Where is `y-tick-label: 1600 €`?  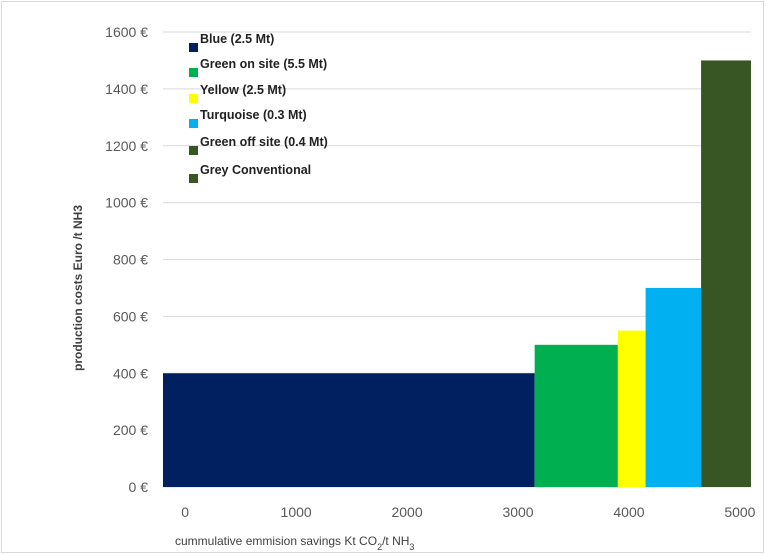
y-tick-label: 1600 € is located at coordinates (126, 32).